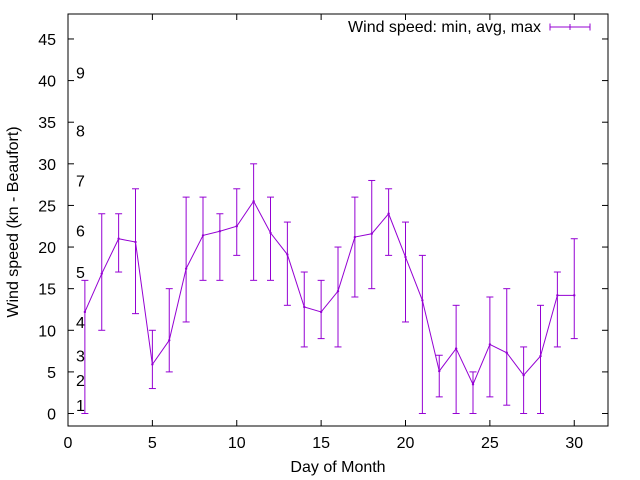  I want to click on x-tick-label: 0, so click(68, 443).